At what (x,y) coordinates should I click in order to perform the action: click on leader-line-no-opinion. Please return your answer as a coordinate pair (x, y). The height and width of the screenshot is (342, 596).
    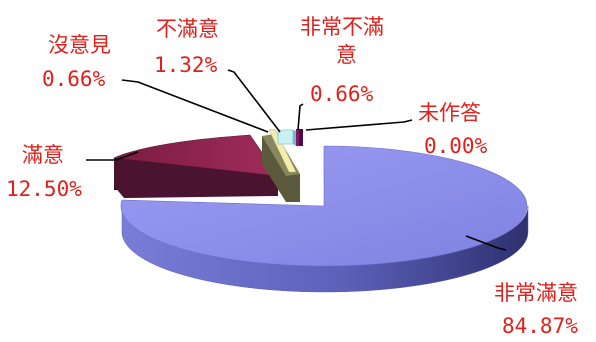
    Looking at the image, I should click on (195, 106).